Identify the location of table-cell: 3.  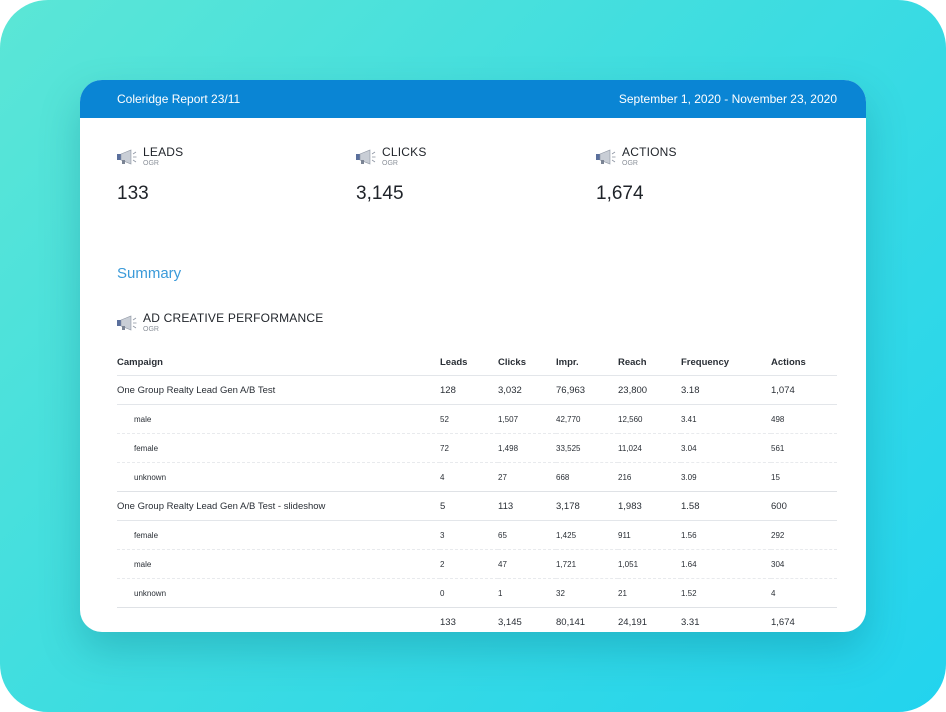
(469, 535).